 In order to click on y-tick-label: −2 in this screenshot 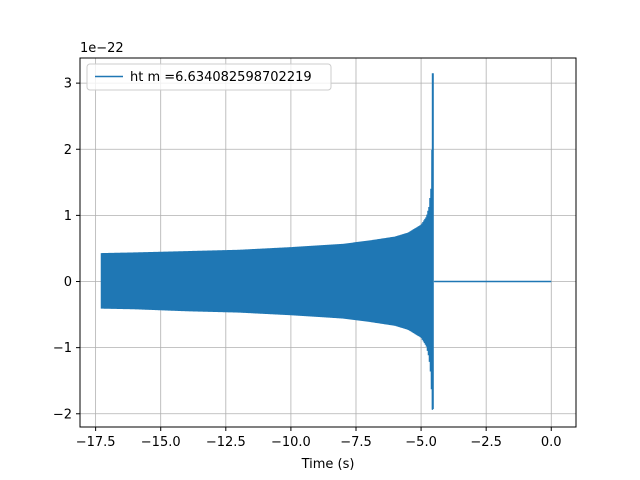, I will do `click(62, 414)`.